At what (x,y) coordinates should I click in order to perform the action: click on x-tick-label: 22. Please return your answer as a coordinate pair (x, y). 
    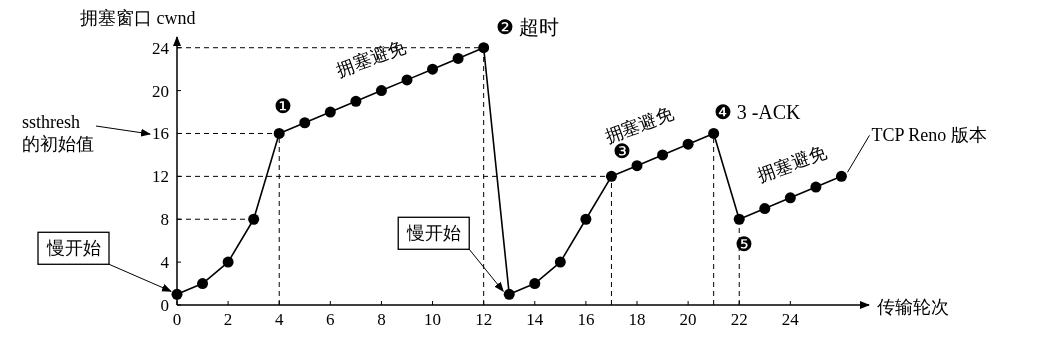
    Looking at the image, I should click on (739, 319).